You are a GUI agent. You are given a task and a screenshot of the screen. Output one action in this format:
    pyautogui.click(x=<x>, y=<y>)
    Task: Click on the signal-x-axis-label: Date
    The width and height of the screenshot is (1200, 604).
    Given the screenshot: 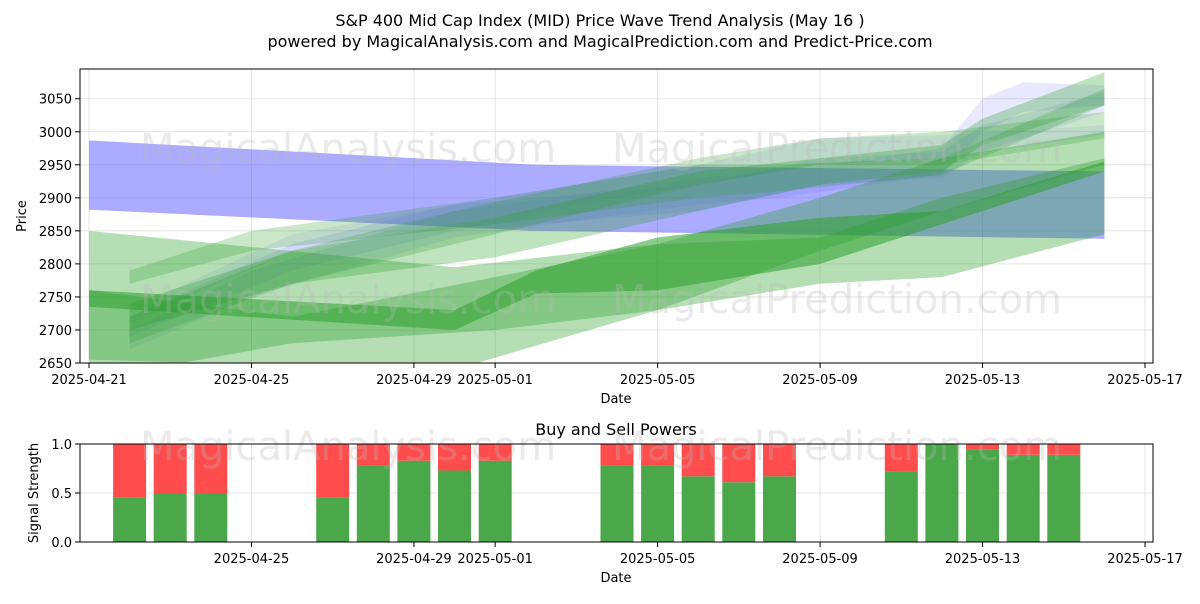 What is the action you would take?
    pyautogui.click(x=615, y=578)
    